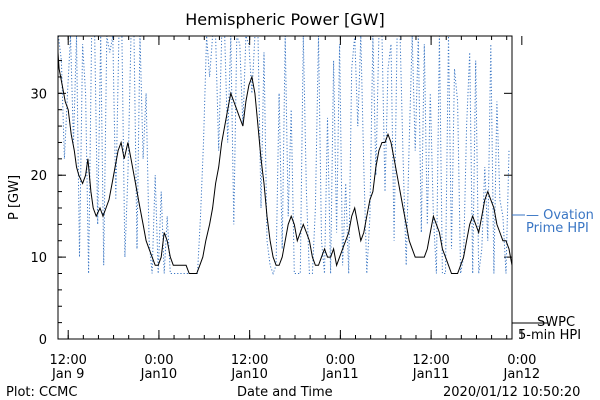 This screenshot has height=400, width=600. I want to click on legend-swpc-label: SWPC, so click(556, 322).